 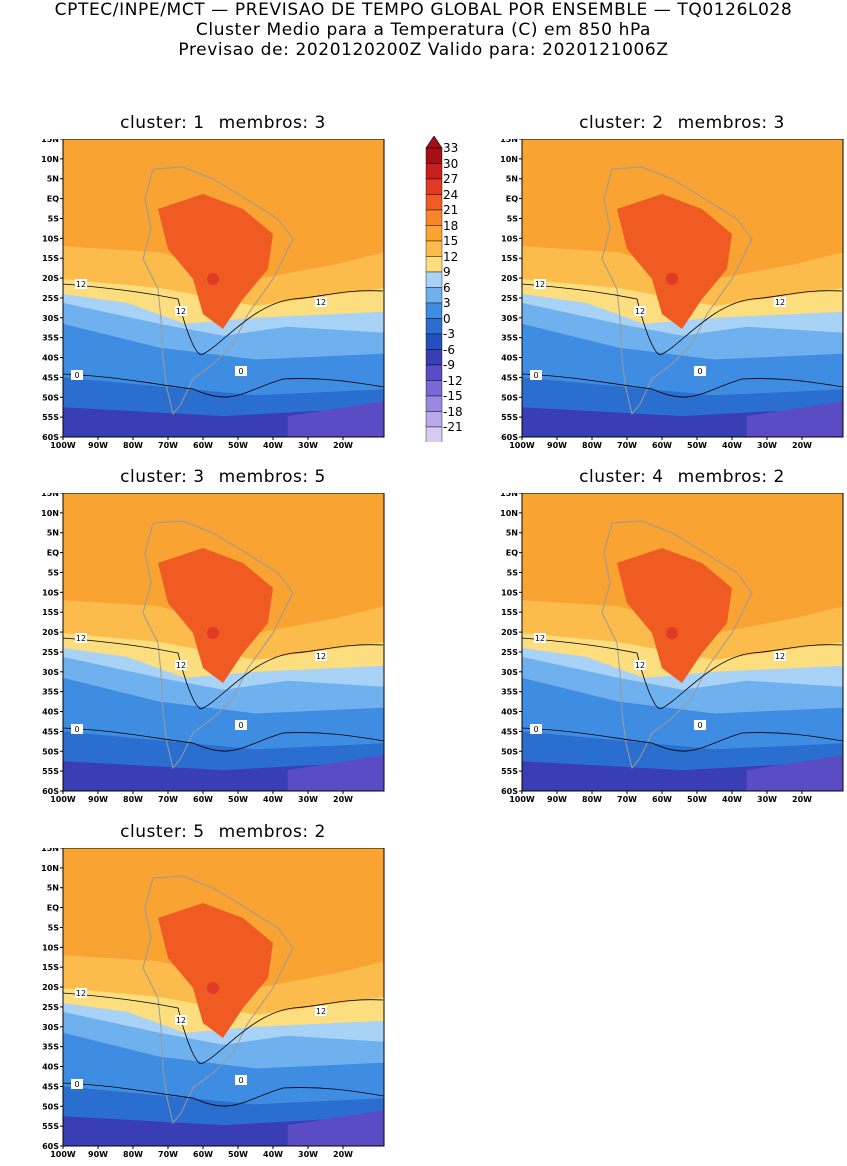 I want to click on colorbar-label: 21, so click(x=451, y=210).